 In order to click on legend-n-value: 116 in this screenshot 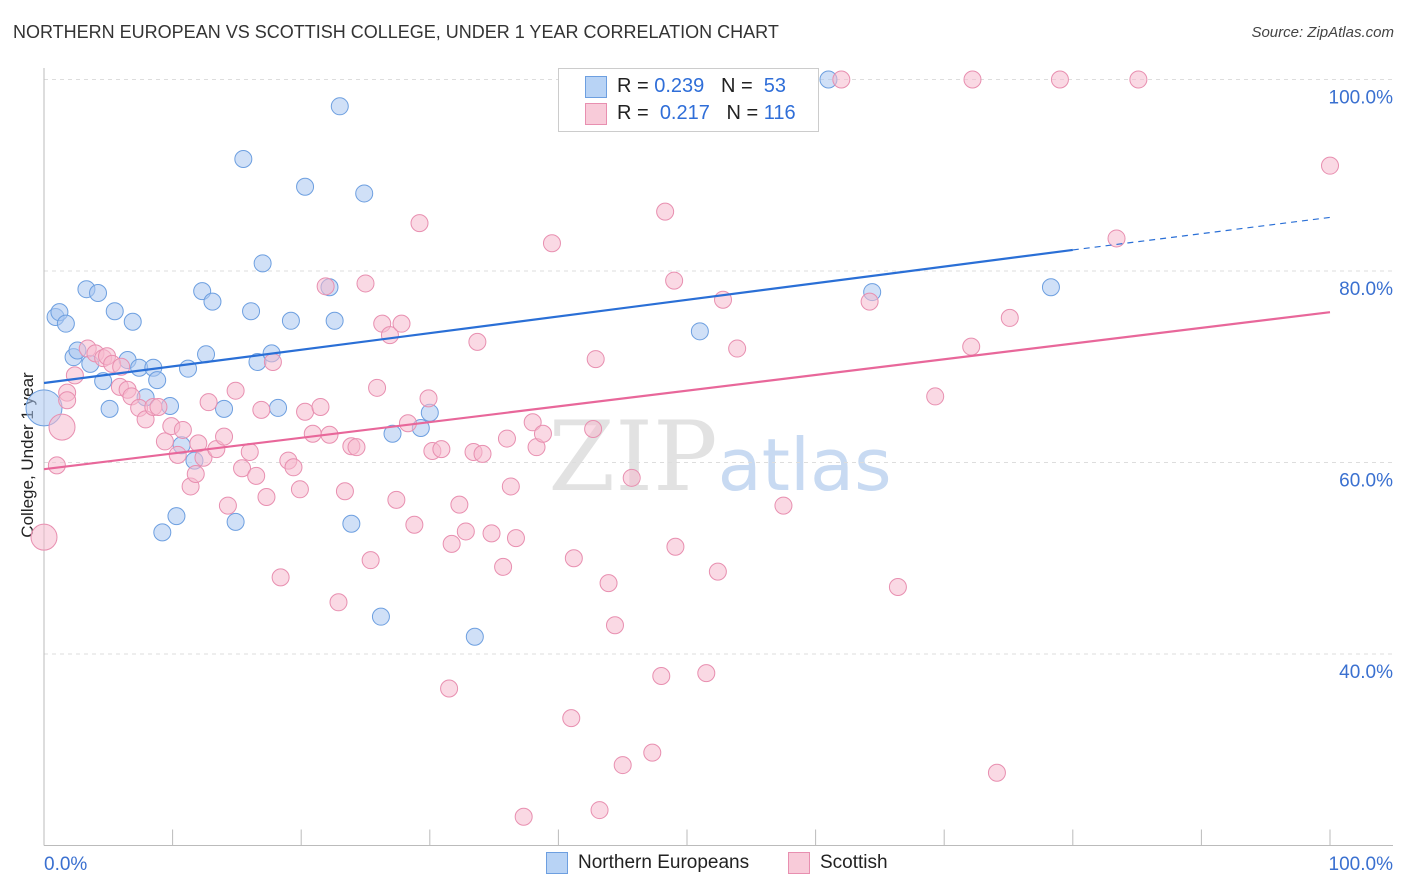, I will do `click(779, 112)`.